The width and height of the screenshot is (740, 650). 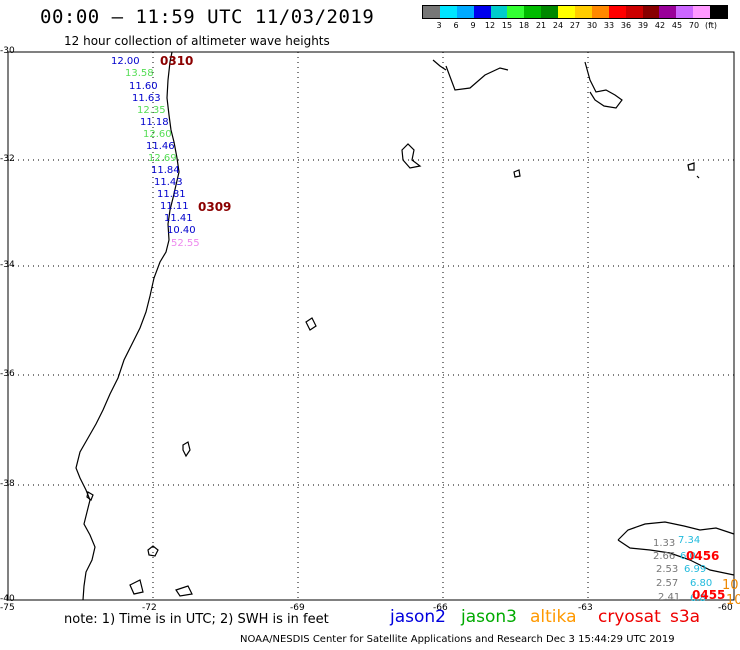 I want to click on scale-label: 39, so click(x=643, y=25).